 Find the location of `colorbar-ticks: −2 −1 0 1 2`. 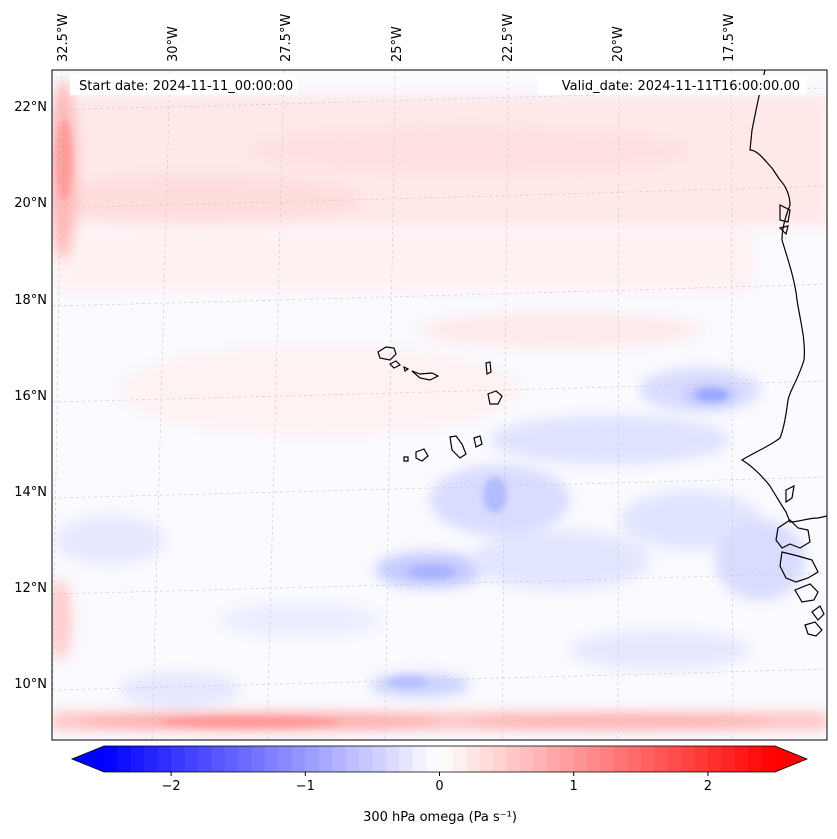

colorbar-ticks: −2 −1 0 1 2 is located at coordinates (437, 783).